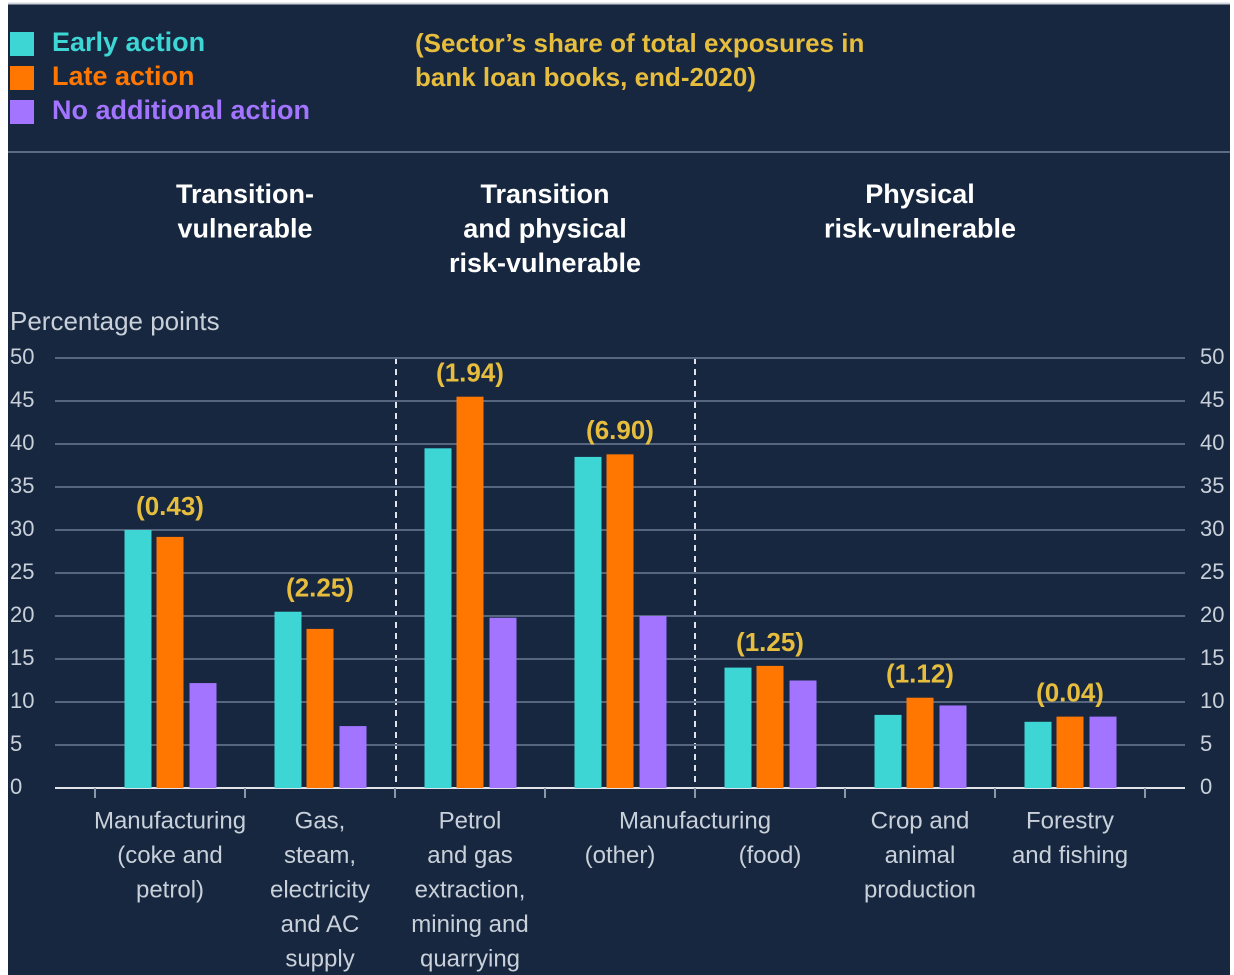 This screenshot has height=975, width=1234. I want to click on x-tick-label: animal, so click(920, 855).